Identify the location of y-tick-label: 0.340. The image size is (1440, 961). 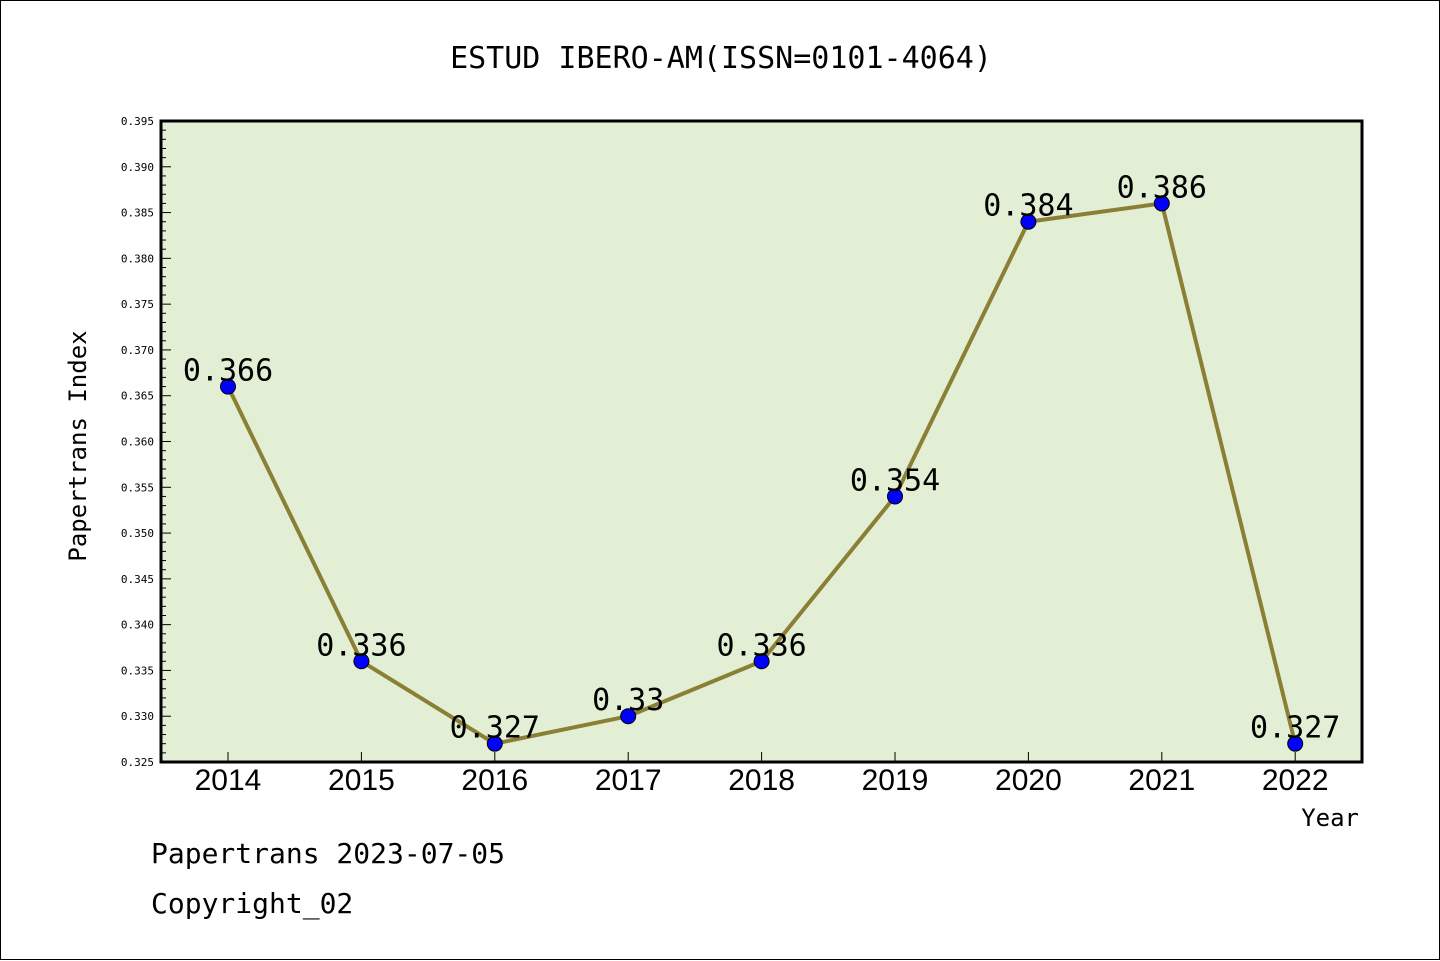
(137, 625).